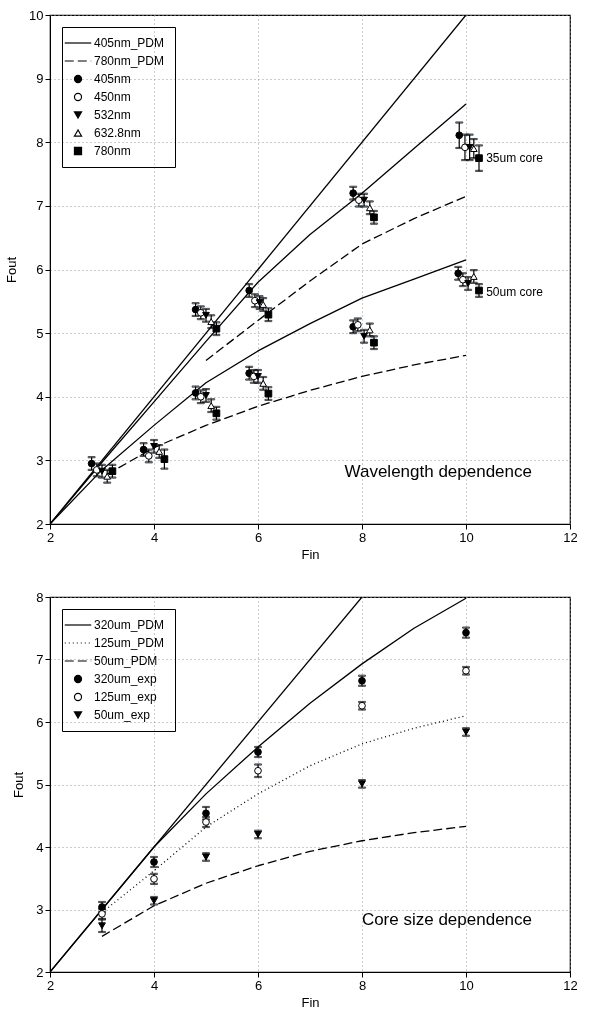 The width and height of the screenshot is (595, 1034). Describe the element at coordinates (40, 79) in the screenshot. I see `y-tick-label: 9` at that location.